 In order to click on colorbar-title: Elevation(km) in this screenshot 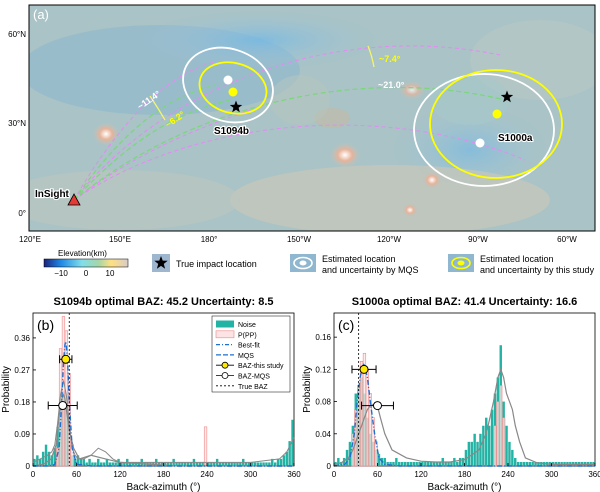, I will do `click(82, 253)`.